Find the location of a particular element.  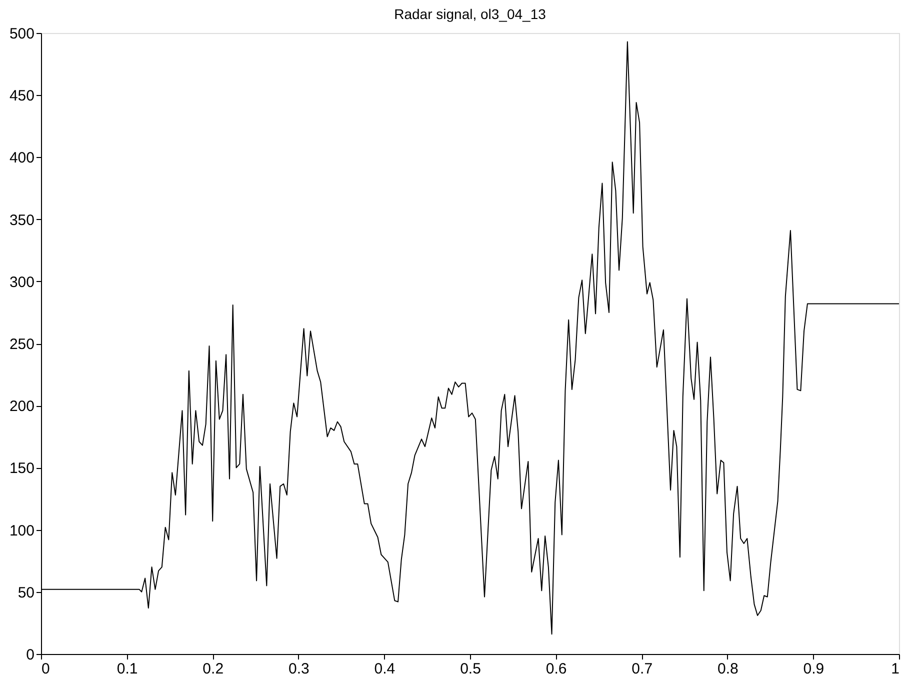

y-tick-label: 350 is located at coordinates (21, 220).